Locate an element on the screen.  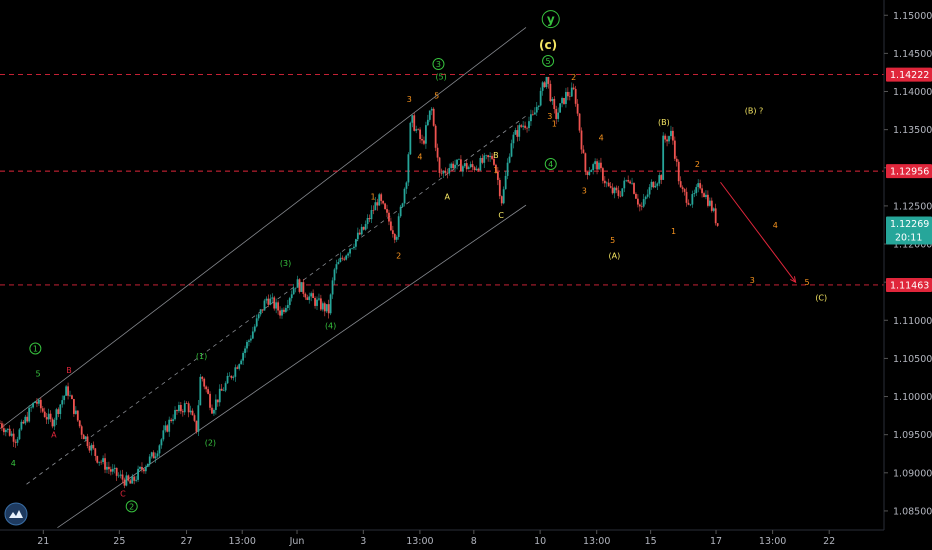
price-tick-label: 1.09500 is located at coordinates (912, 435).